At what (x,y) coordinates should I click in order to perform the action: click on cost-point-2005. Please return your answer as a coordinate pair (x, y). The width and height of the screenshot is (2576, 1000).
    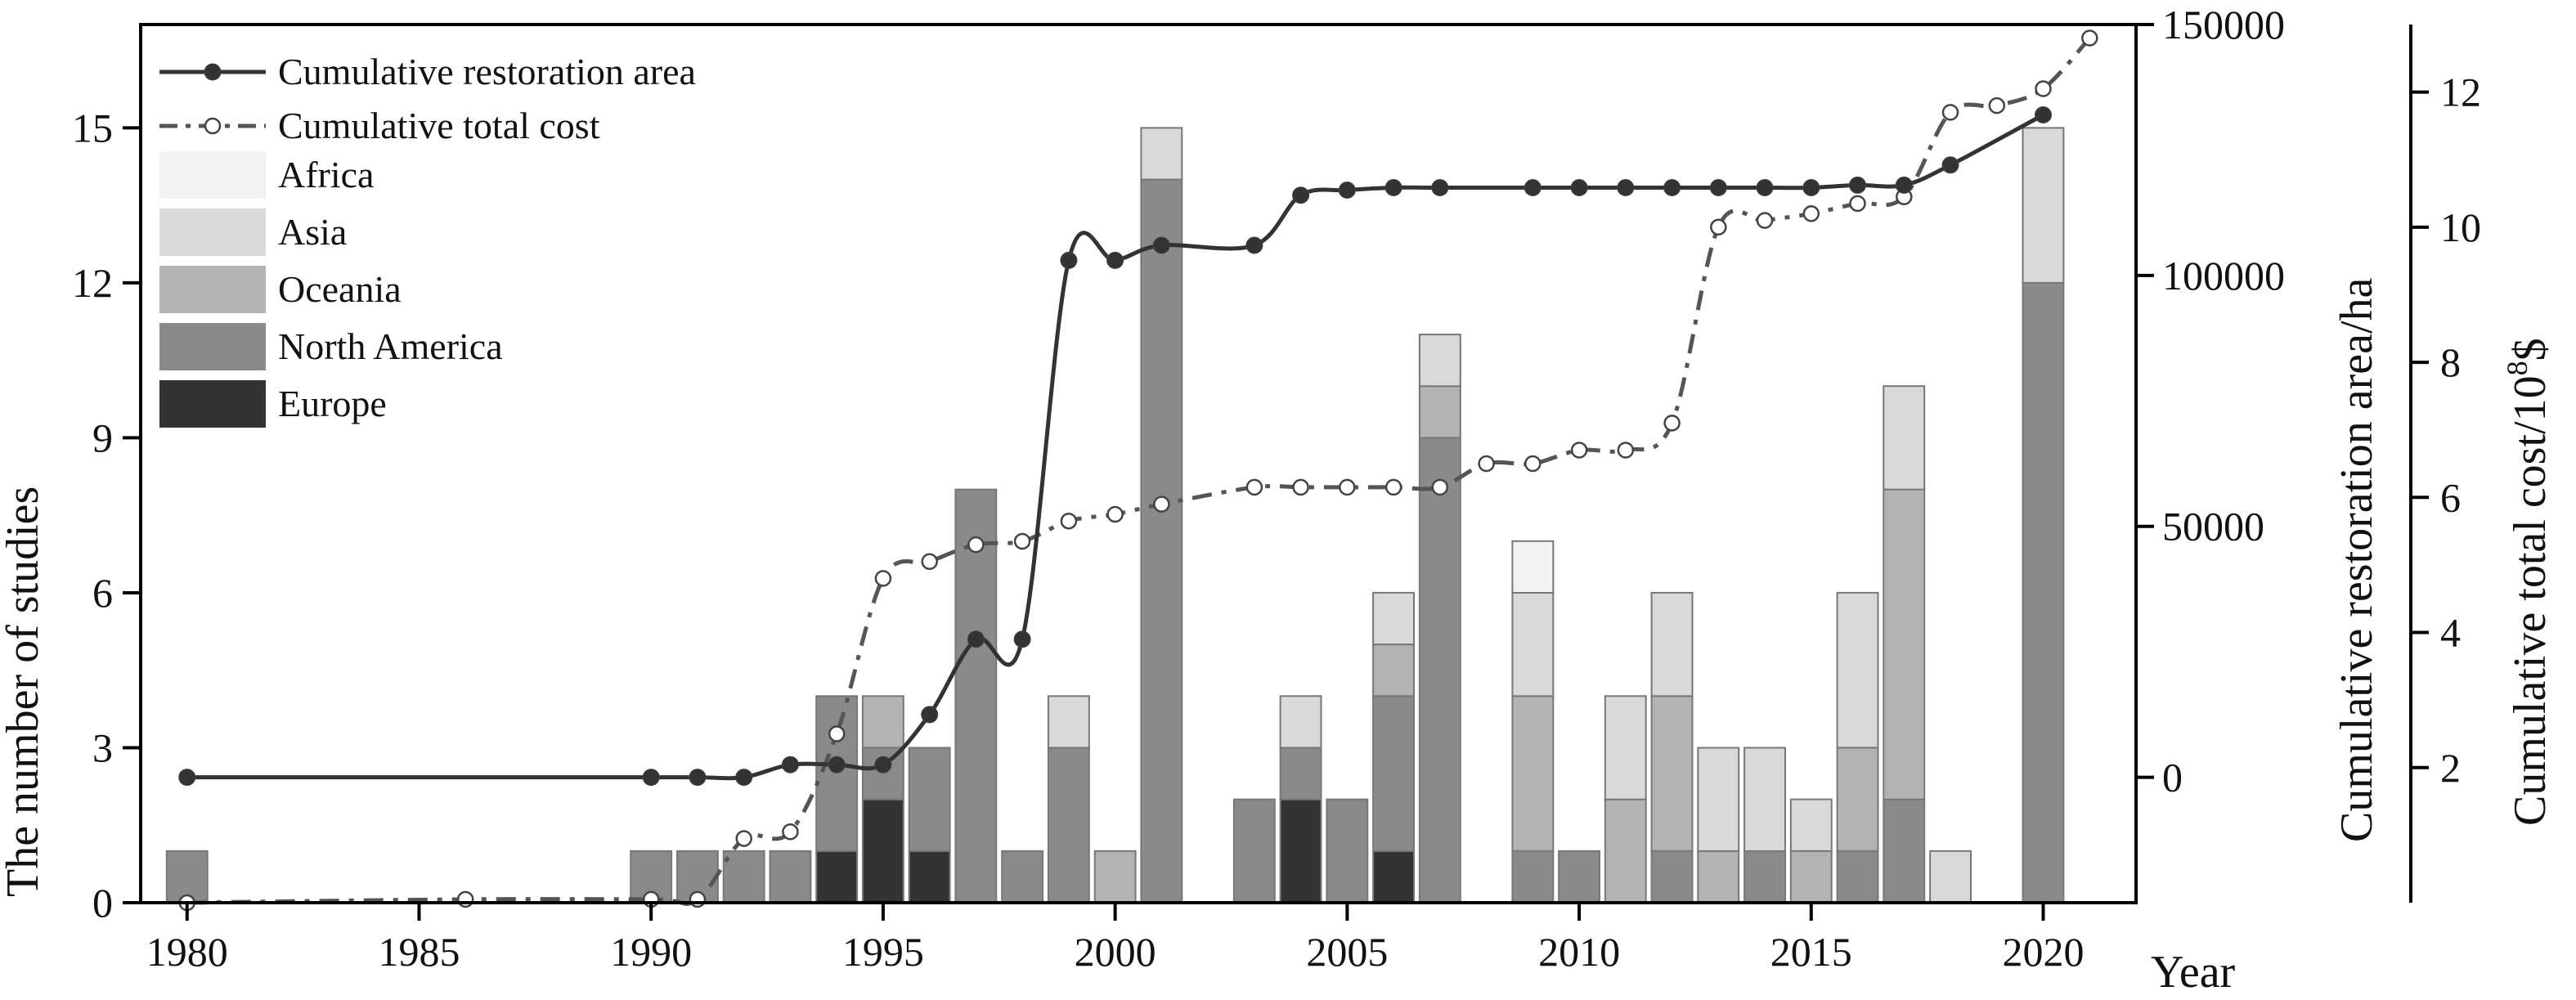
    Looking at the image, I should click on (1347, 487).